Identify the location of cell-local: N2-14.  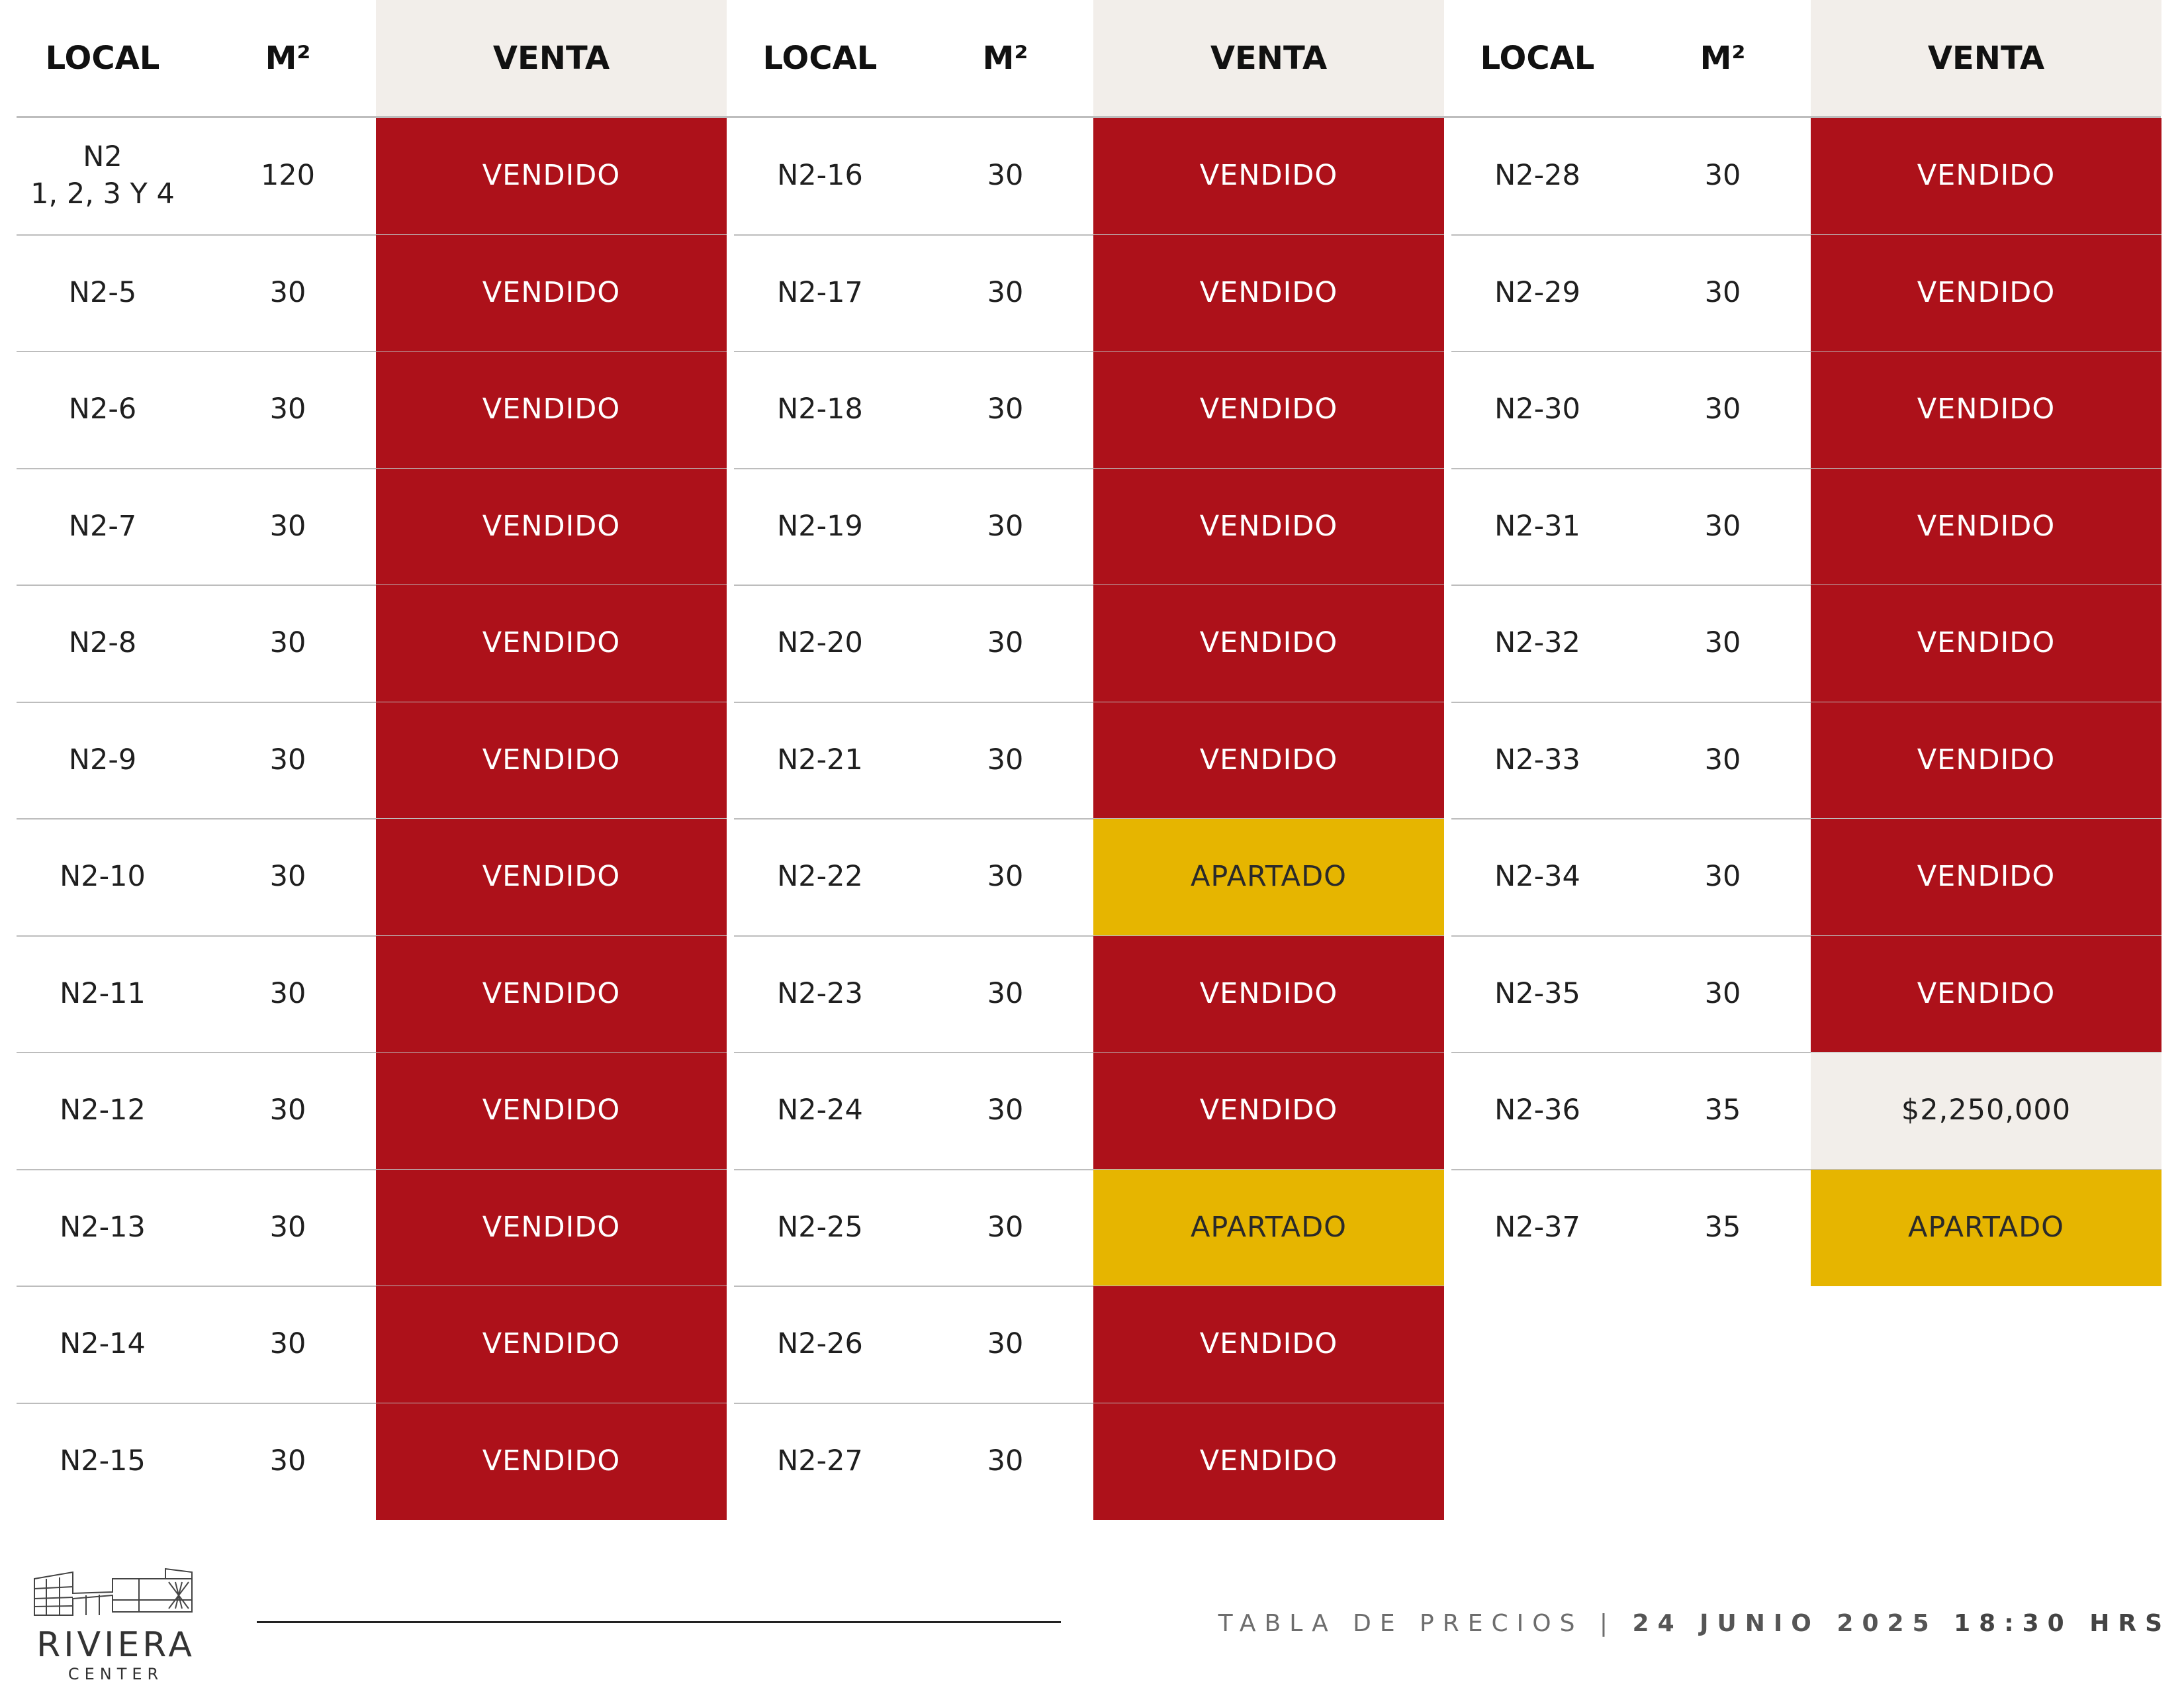
(103, 1344).